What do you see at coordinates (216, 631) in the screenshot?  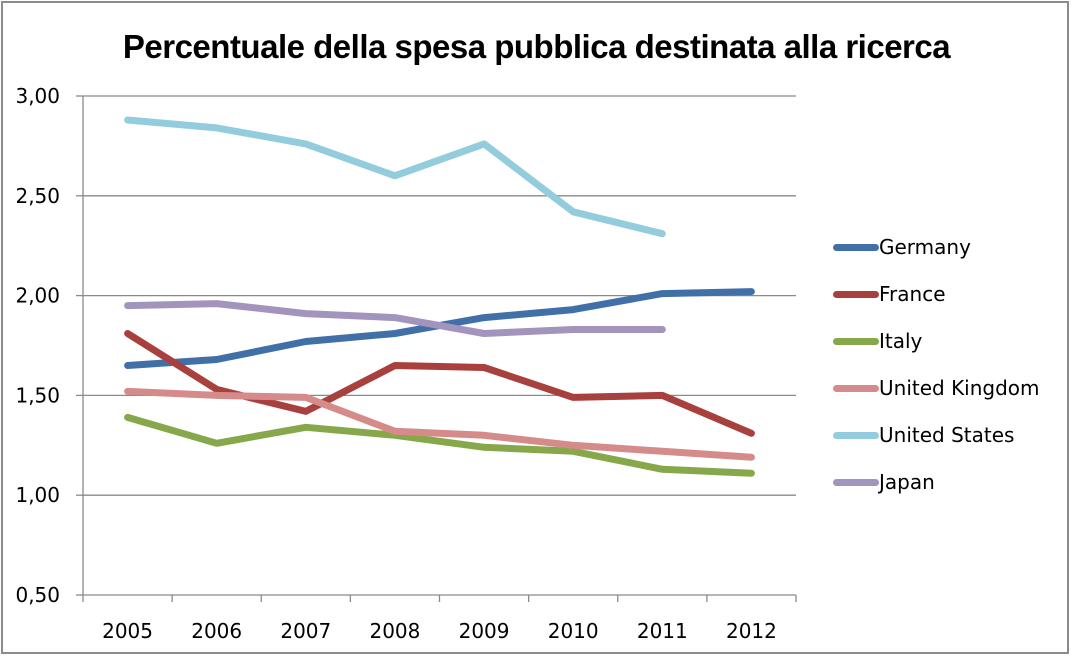 I see `x-tick-label: 2006` at bounding box center [216, 631].